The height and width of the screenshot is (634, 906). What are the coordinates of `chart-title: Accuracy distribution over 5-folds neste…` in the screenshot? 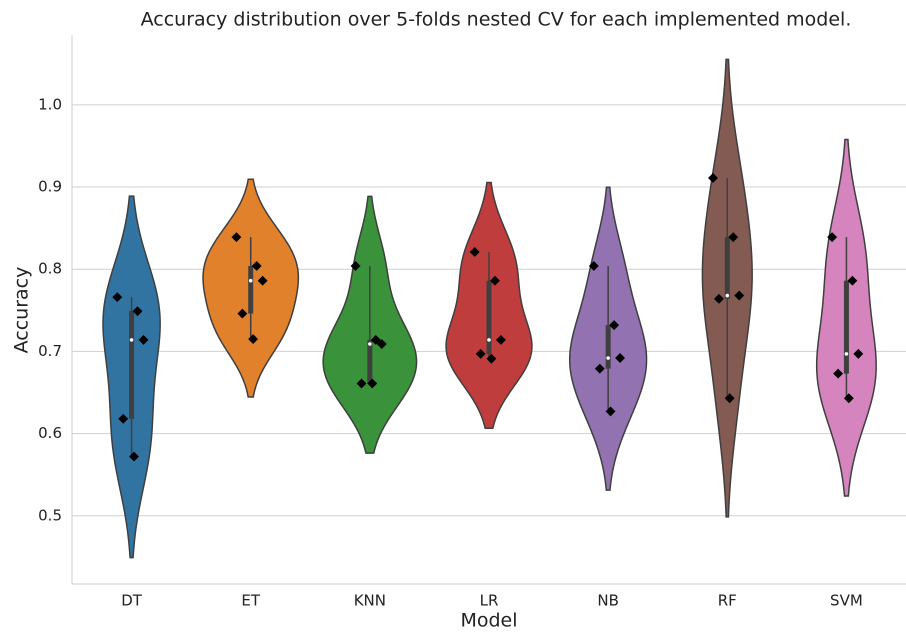 It's located at (496, 20).